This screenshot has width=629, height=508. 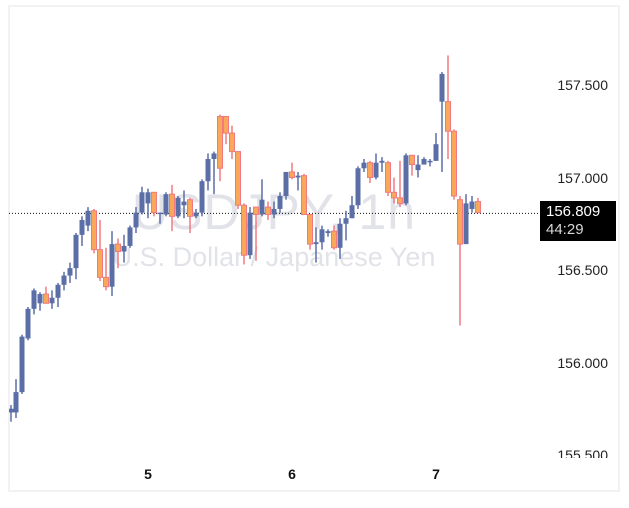 What do you see at coordinates (582, 452) in the screenshot?
I see `price-tick-label: 155.500` at bounding box center [582, 452].